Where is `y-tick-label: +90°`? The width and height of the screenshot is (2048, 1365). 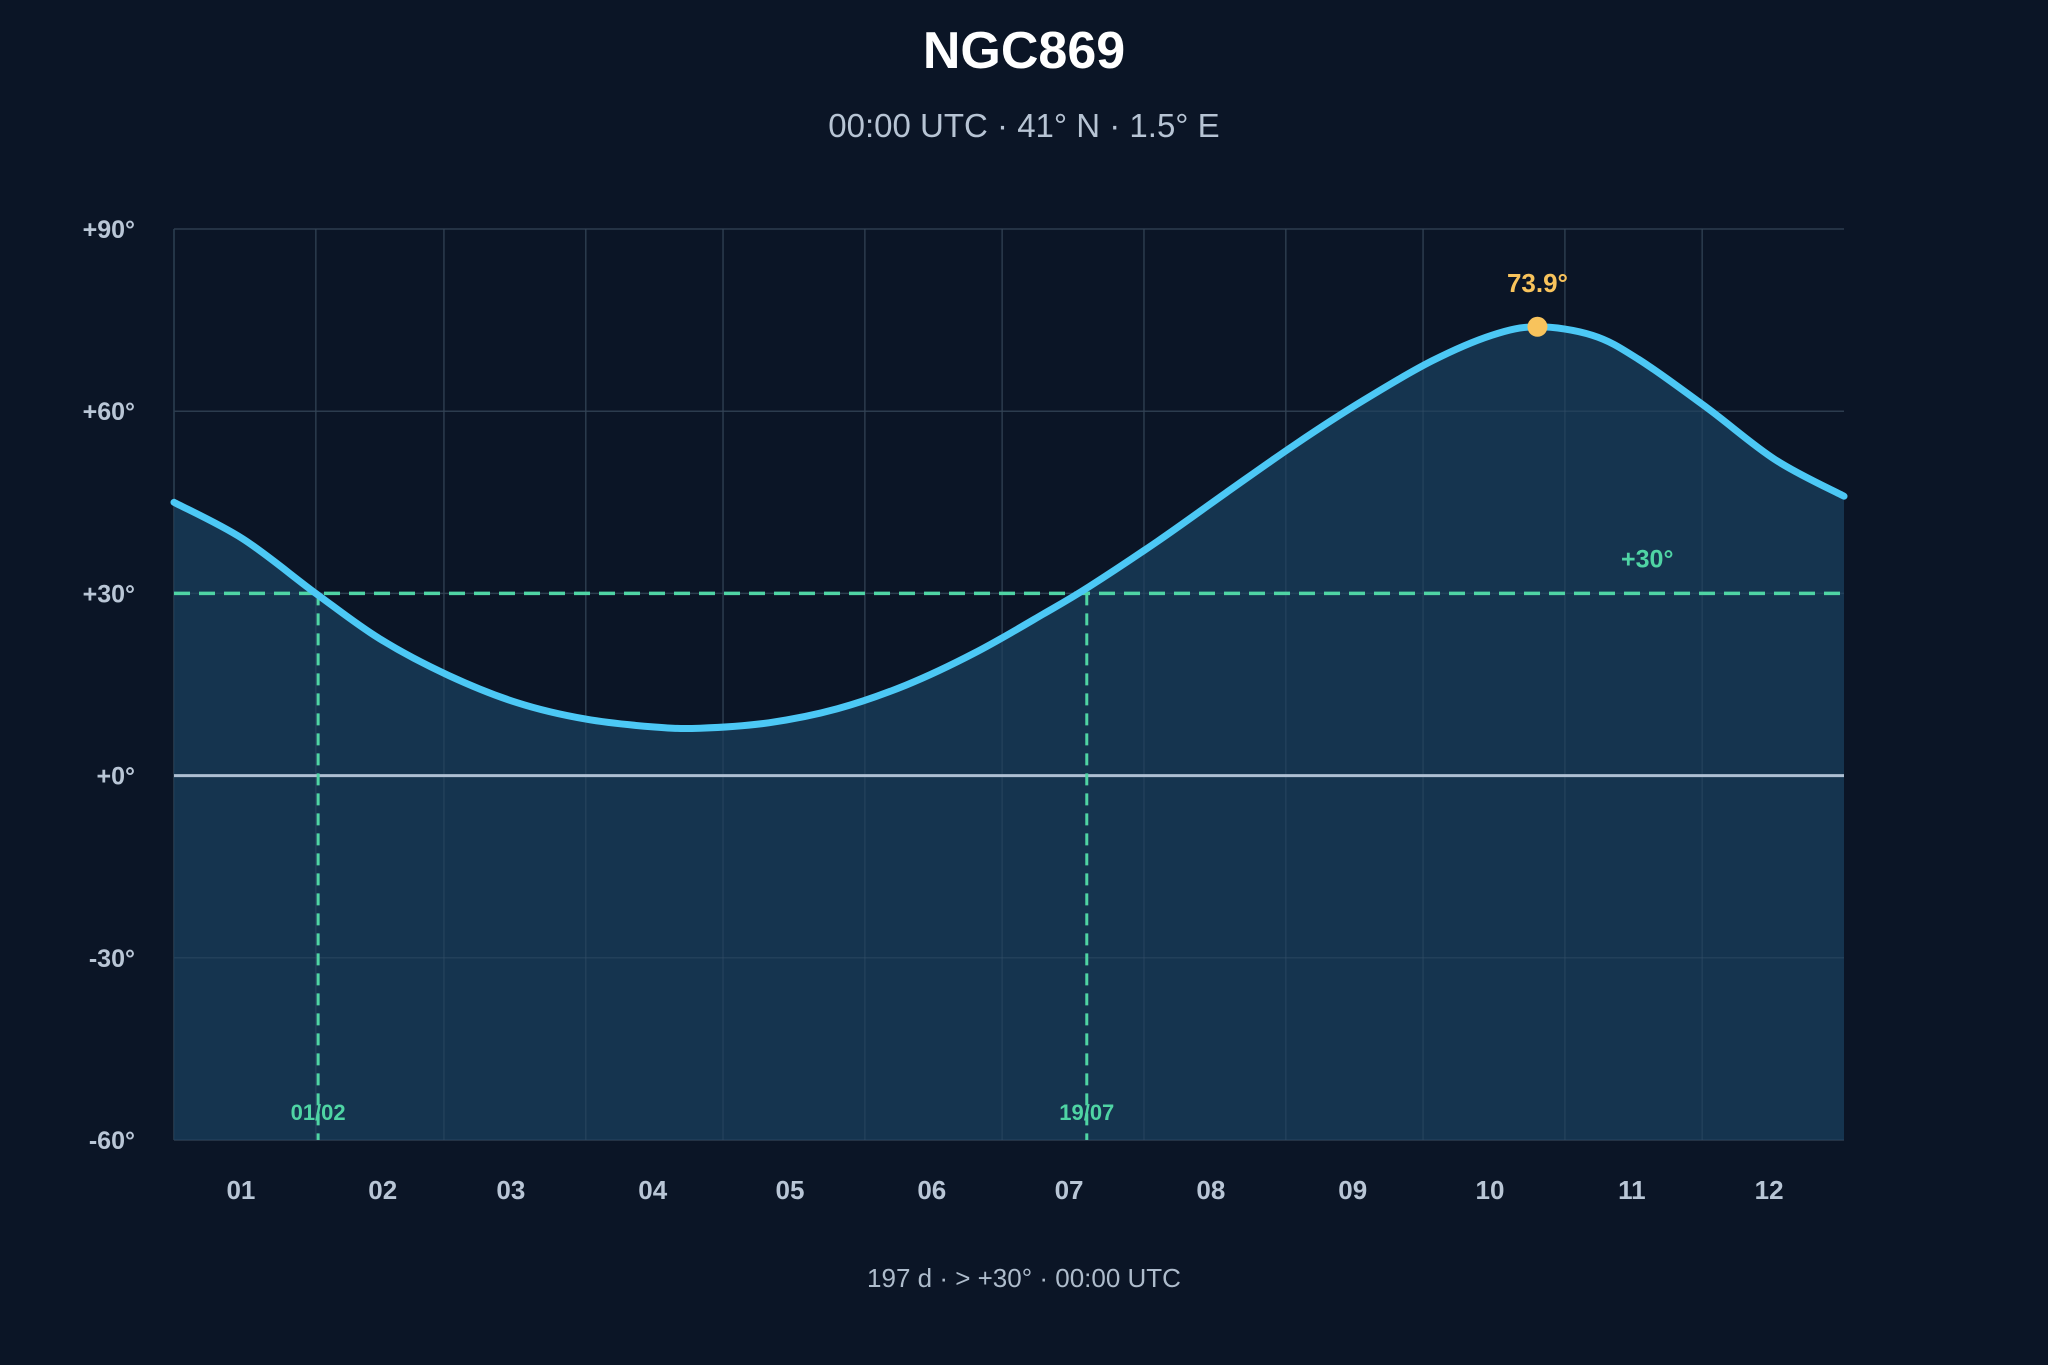
y-tick-label: +90° is located at coordinates (109, 230).